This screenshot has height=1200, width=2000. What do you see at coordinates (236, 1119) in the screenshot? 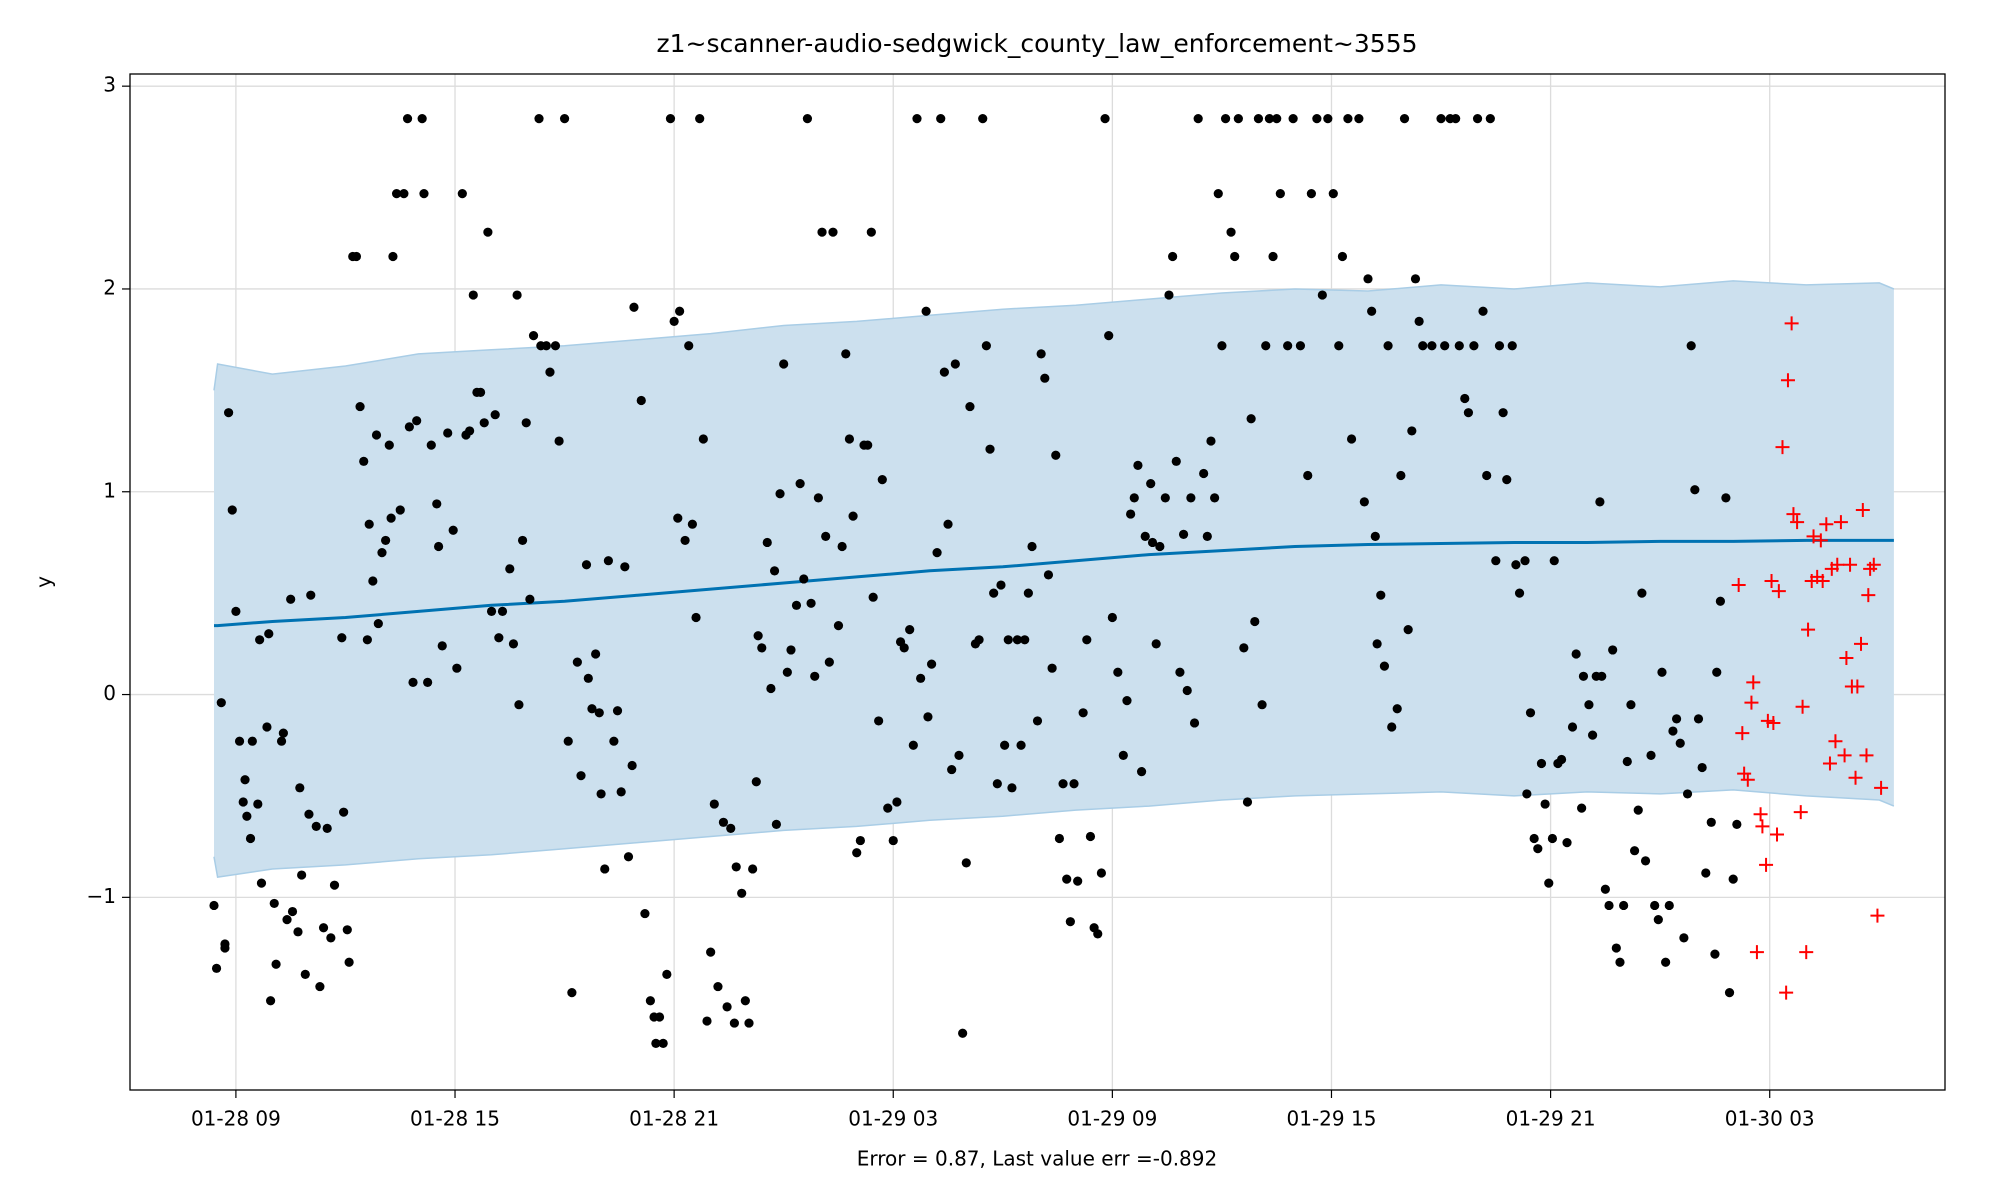
I see `x-tick-label: 01-28 09` at bounding box center [236, 1119].